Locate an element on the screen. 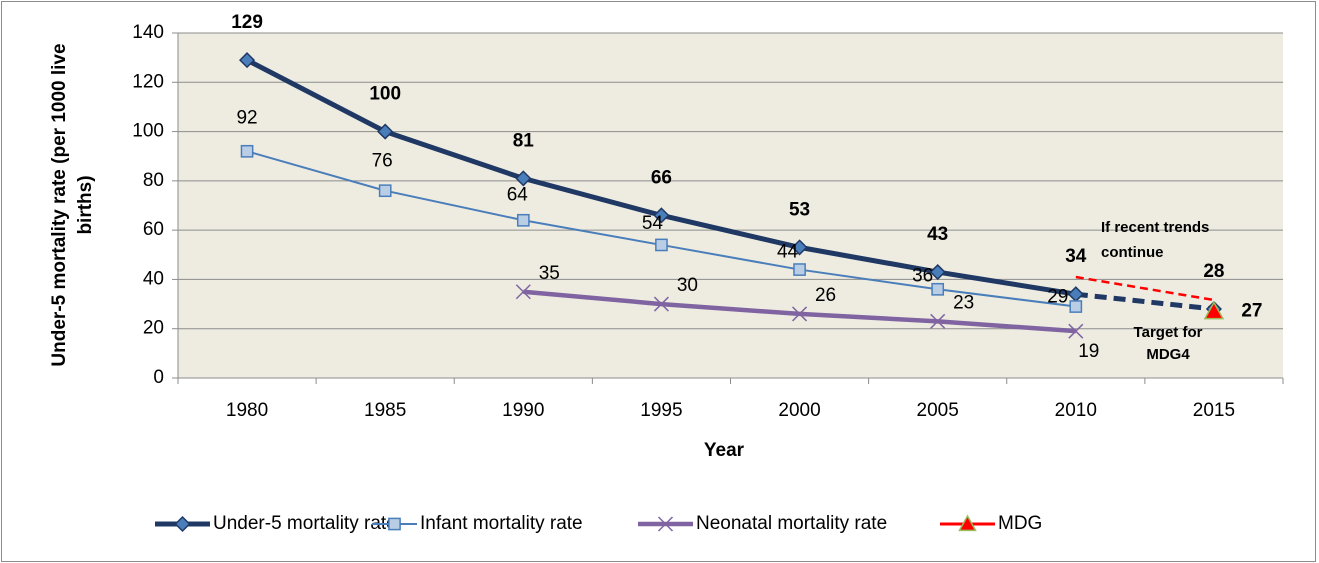 Image resolution: width=1319 pixels, height=563 pixels. y-tick-label: 80 is located at coordinates (153, 180).